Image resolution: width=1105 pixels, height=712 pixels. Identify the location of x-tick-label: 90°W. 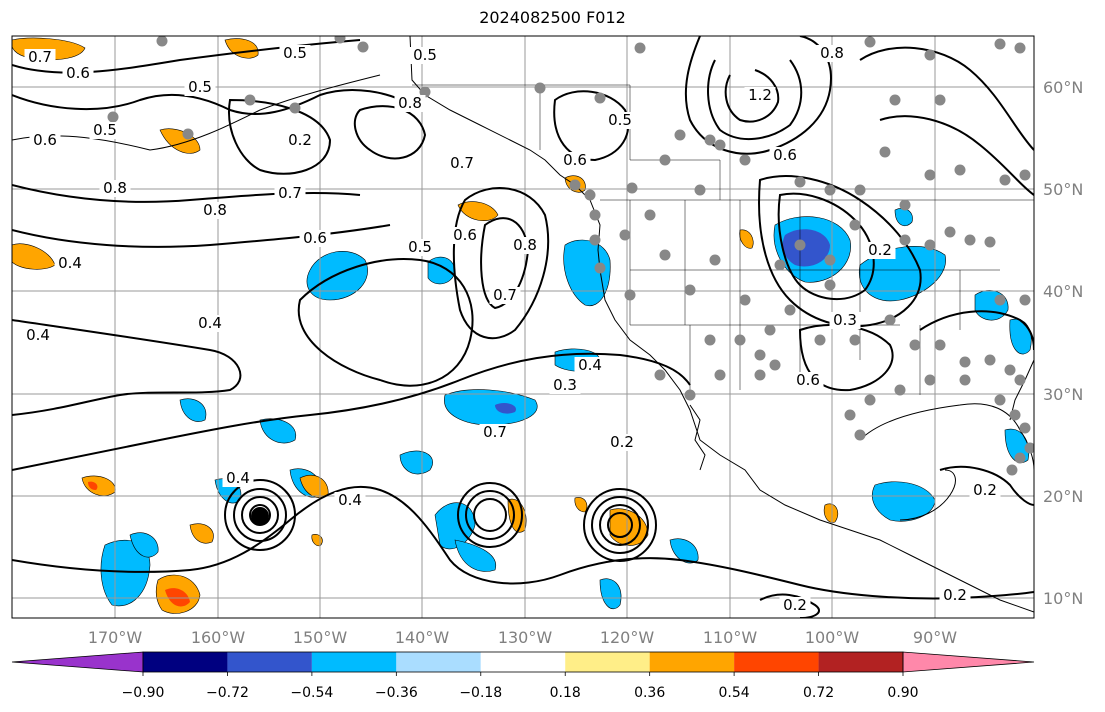
(935, 637).